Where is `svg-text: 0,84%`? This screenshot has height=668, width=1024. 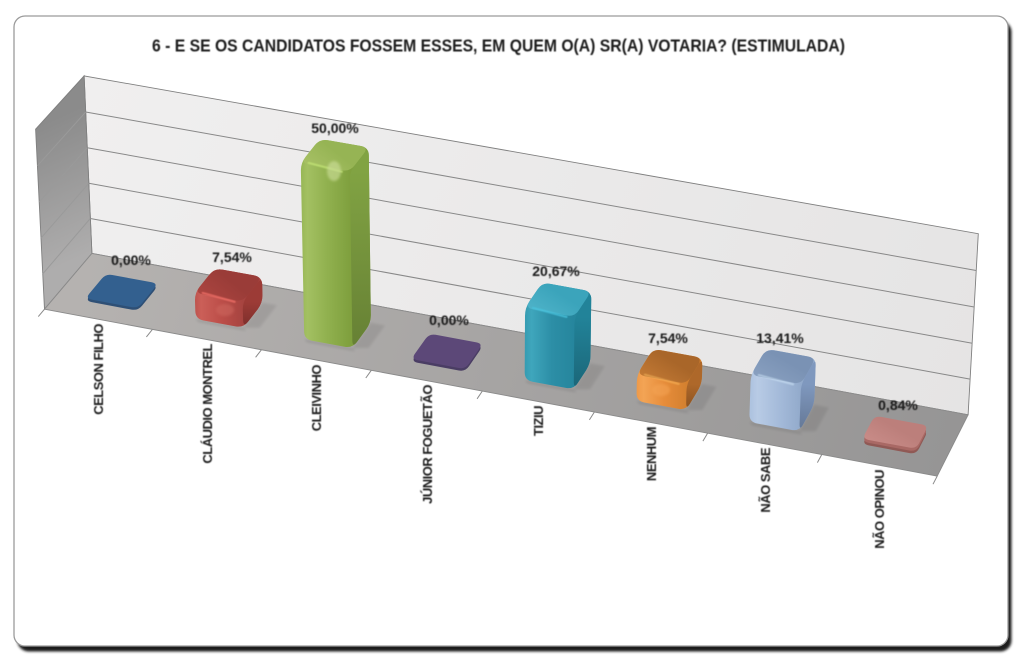
svg-text: 0,84% is located at coordinates (898, 405).